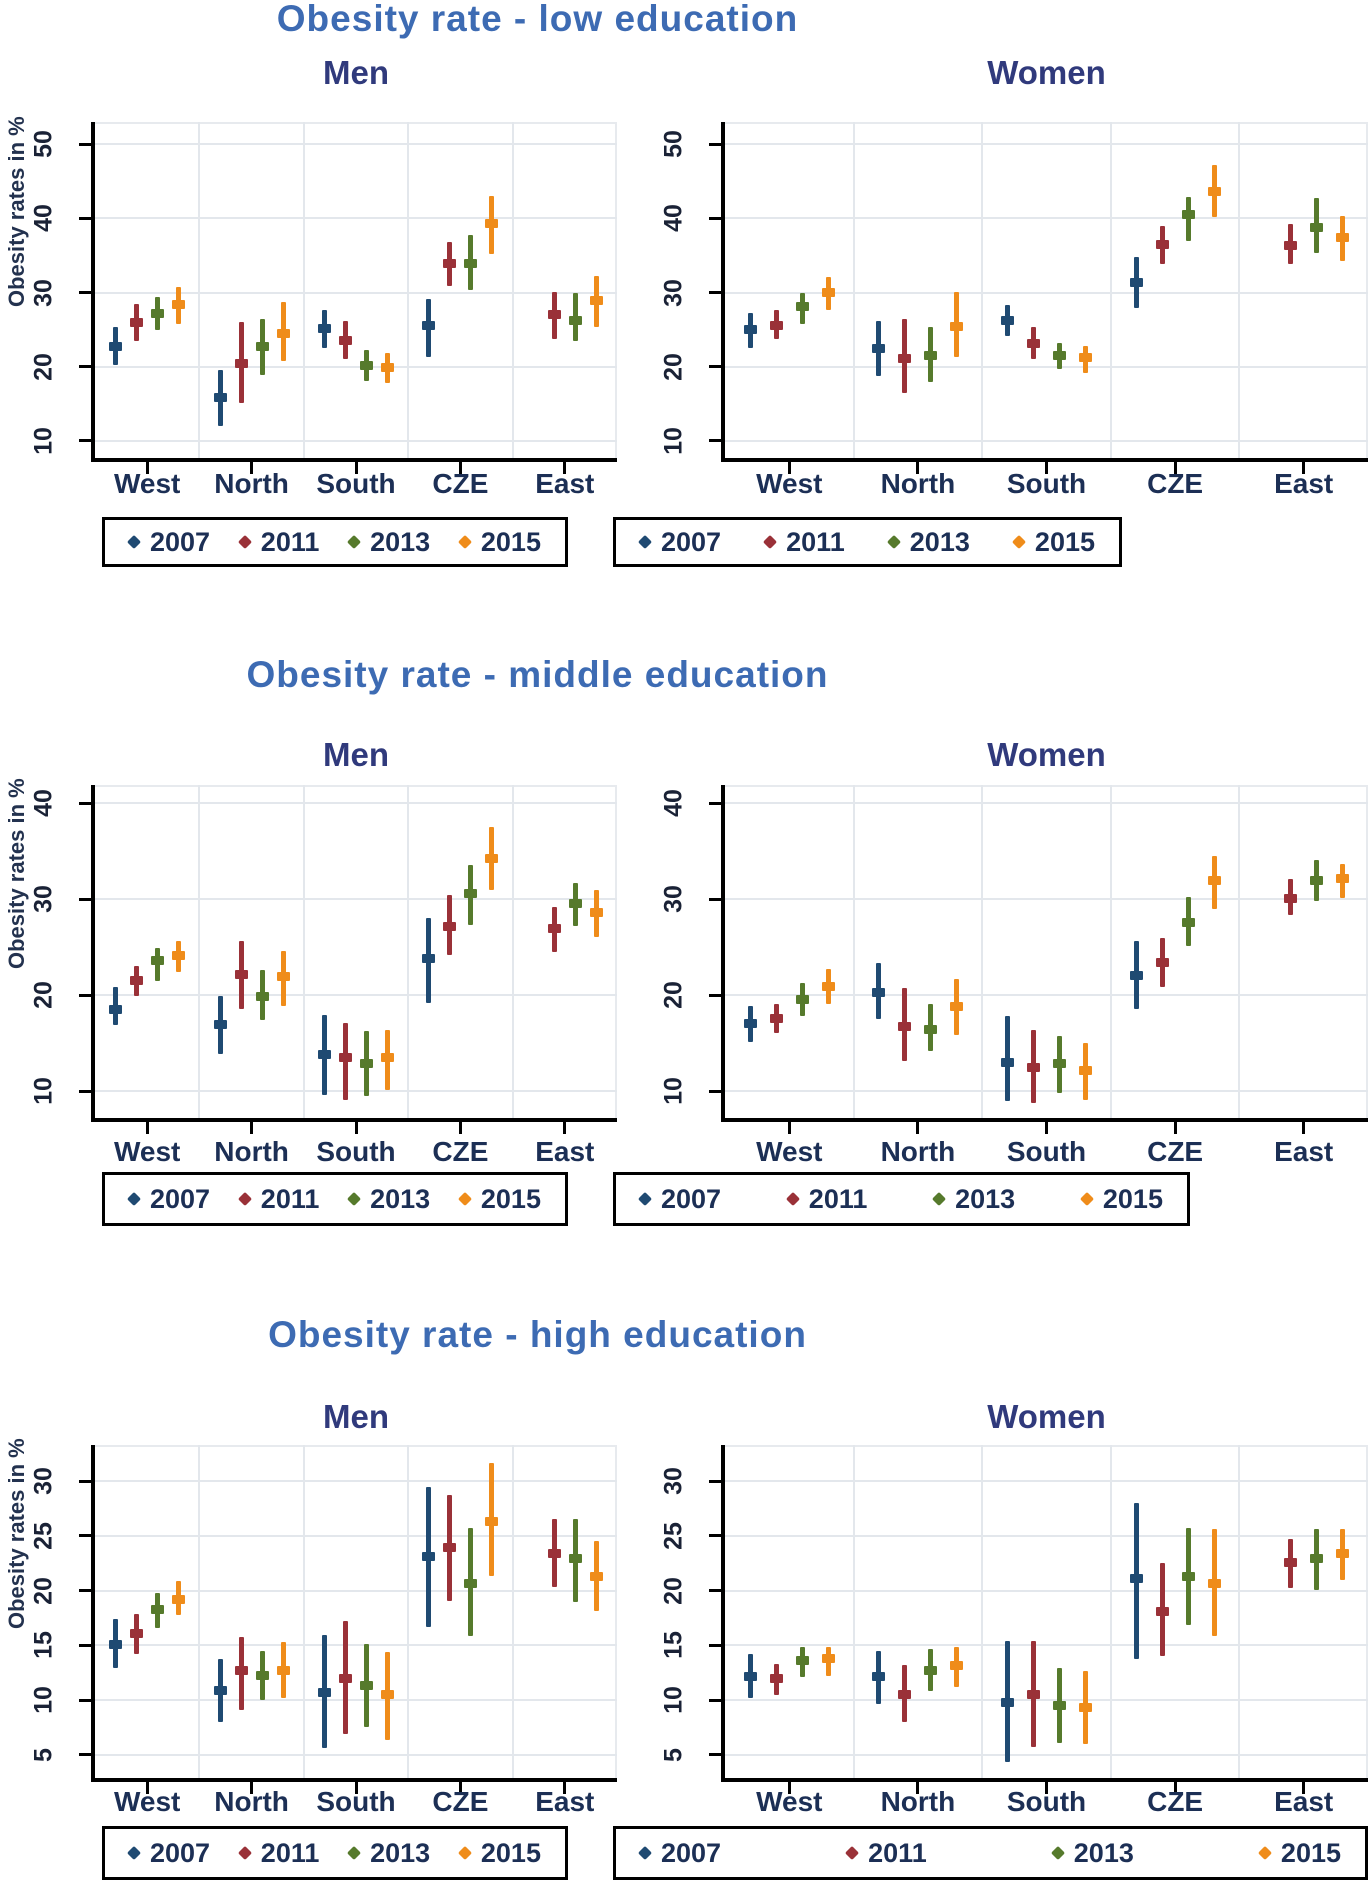 The image size is (1370, 1890). What do you see at coordinates (366, 1686) in the screenshot?
I see `point-2013-south` at bounding box center [366, 1686].